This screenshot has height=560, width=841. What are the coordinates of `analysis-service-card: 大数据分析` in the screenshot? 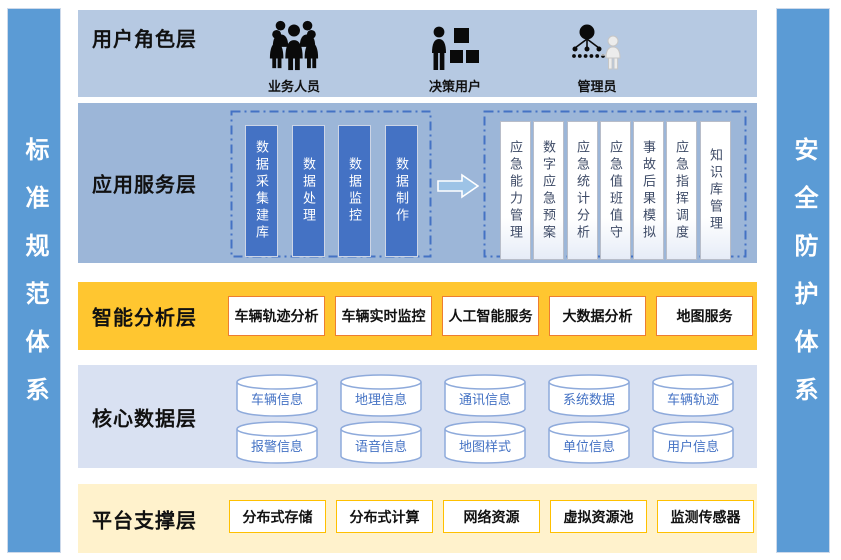 It's located at (597, 316).